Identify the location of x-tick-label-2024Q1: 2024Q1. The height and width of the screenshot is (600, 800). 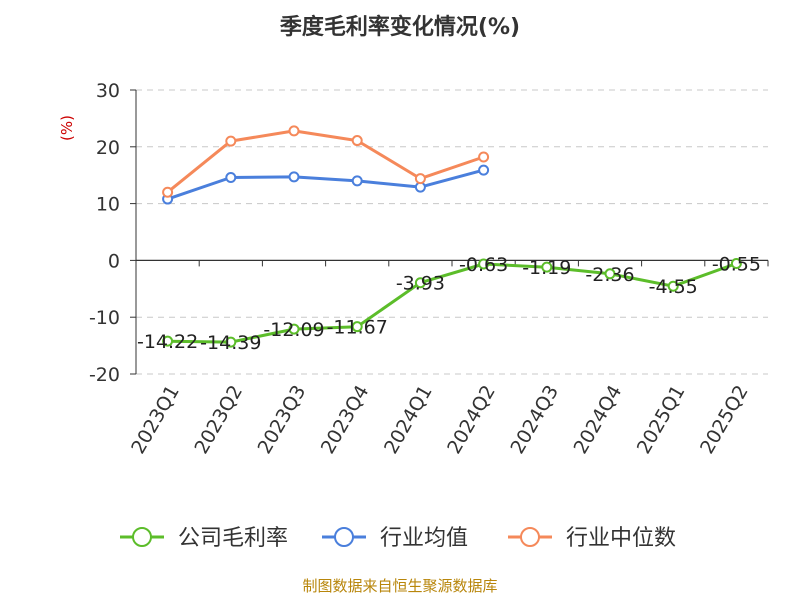
(408, 420).